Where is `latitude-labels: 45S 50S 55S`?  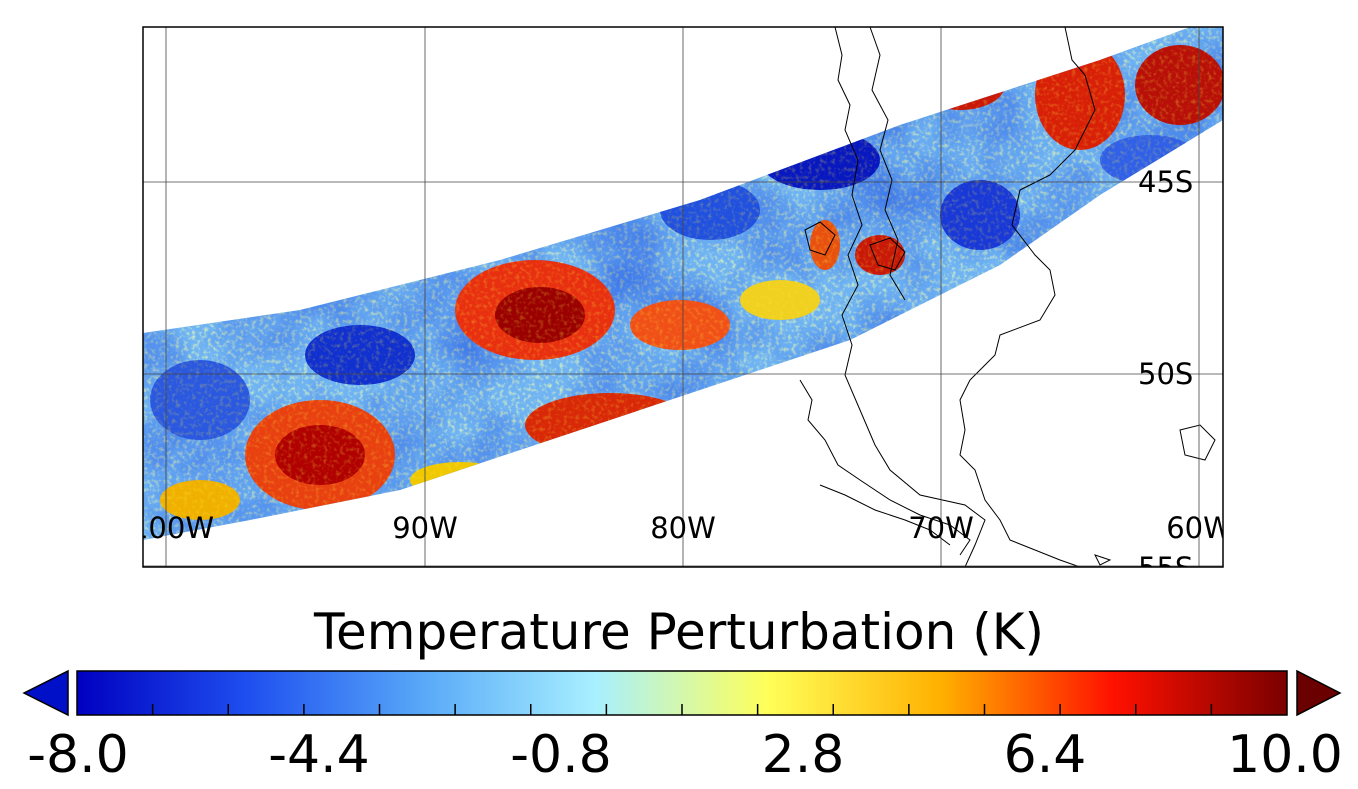
latitude-labels: 45S 50S 55S is located at coordinates (1165, 375).